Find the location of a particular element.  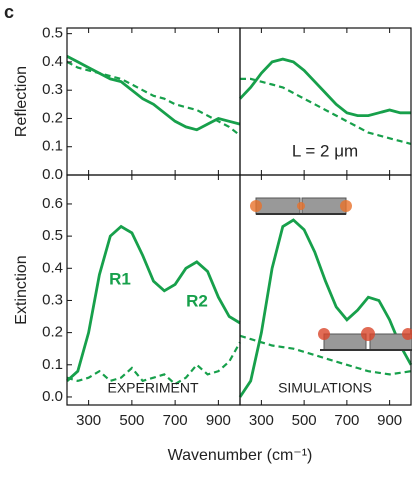

annotation: SIMULATIONS is located at coordinates (325, 388).